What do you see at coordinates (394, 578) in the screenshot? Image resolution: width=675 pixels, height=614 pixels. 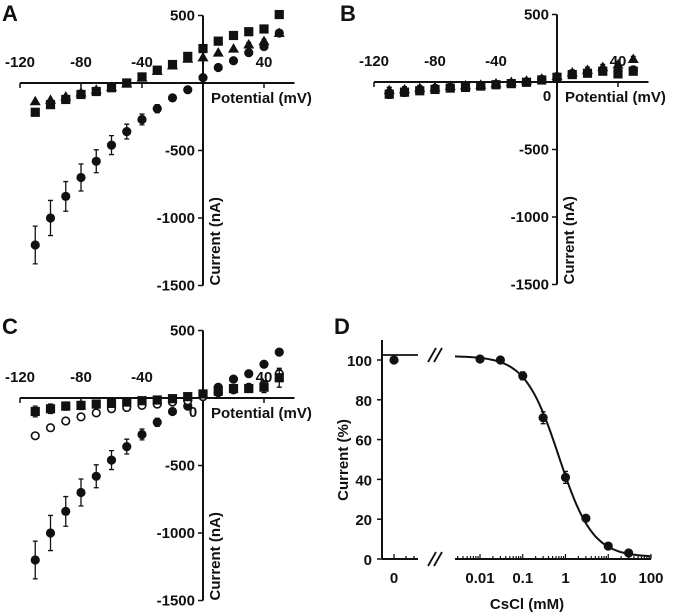 I see `x-tick-label: 0` at bounding box center [394, 578].